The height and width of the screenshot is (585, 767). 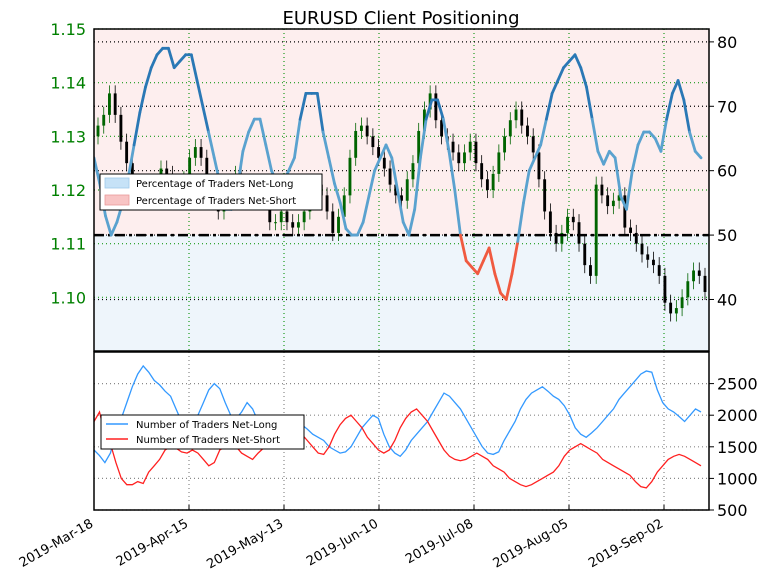 I want to click on price-tick-label: 1.14, so click(x=68, y=83).